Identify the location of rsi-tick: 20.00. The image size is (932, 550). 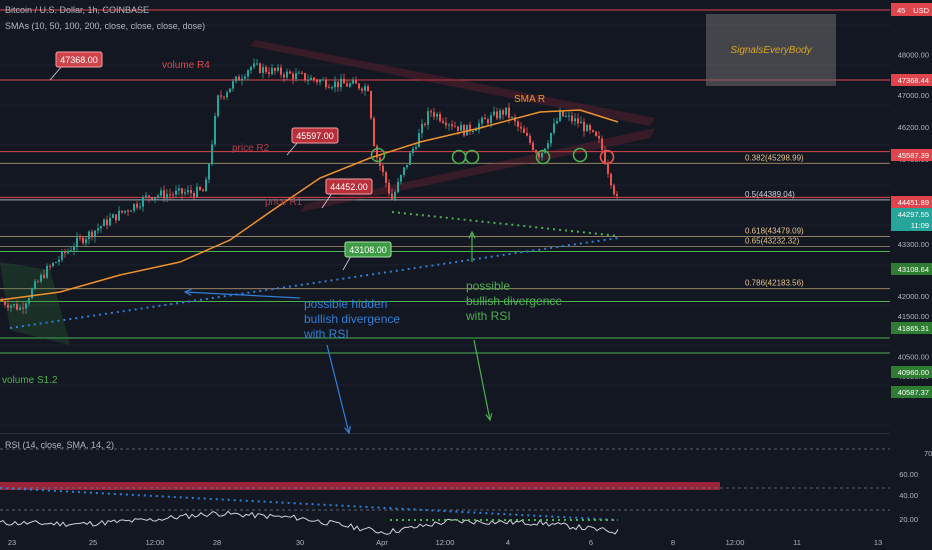
(908, 519).